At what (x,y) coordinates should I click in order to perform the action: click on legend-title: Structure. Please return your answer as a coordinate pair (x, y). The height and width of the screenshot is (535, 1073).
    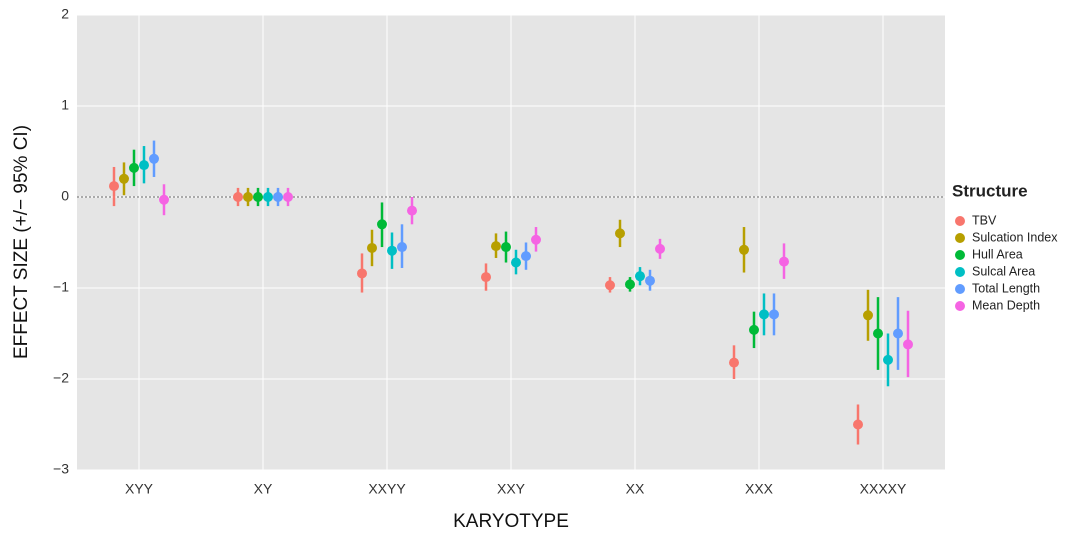
    Looking at the image, I should click on (990, 190).